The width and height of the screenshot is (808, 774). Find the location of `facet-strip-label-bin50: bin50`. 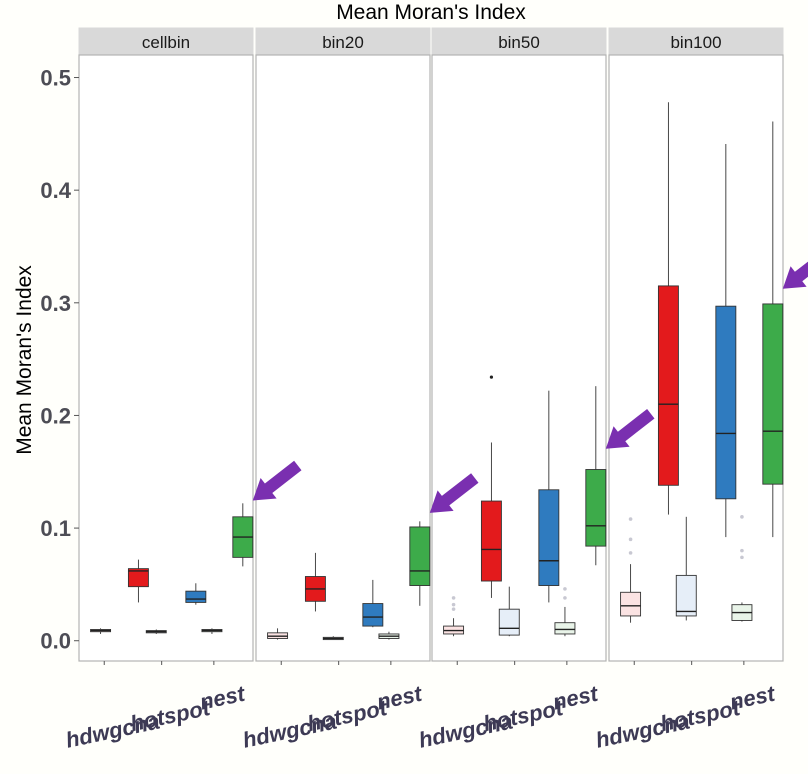

facet-strip-label-bin50: bin50 is located at coordinates (519, 42).